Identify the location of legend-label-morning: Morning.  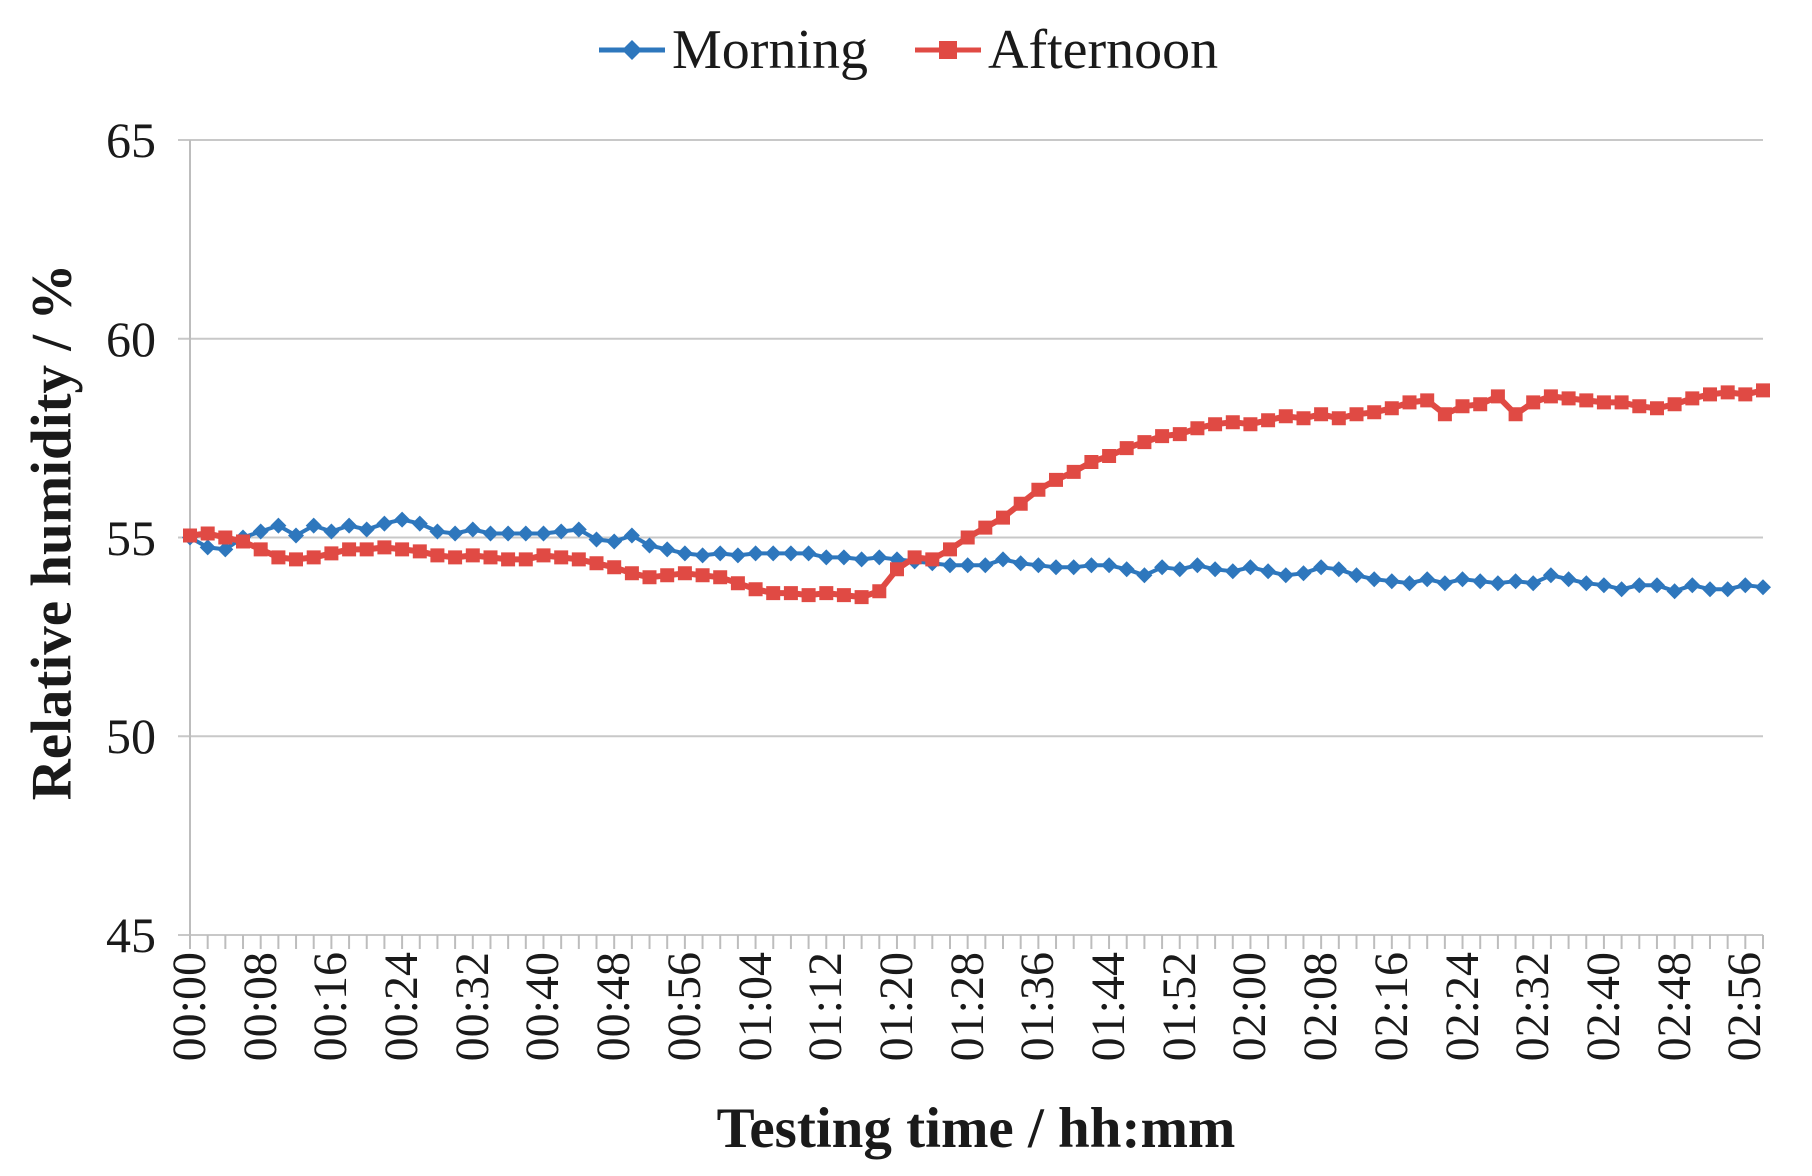
(770, 50).